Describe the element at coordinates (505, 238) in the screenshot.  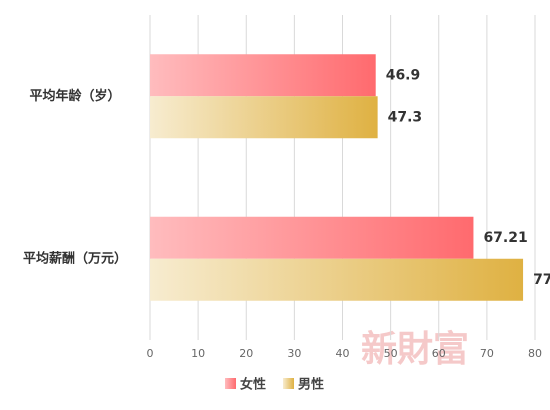
I see `value-label: 67.21` at that location.